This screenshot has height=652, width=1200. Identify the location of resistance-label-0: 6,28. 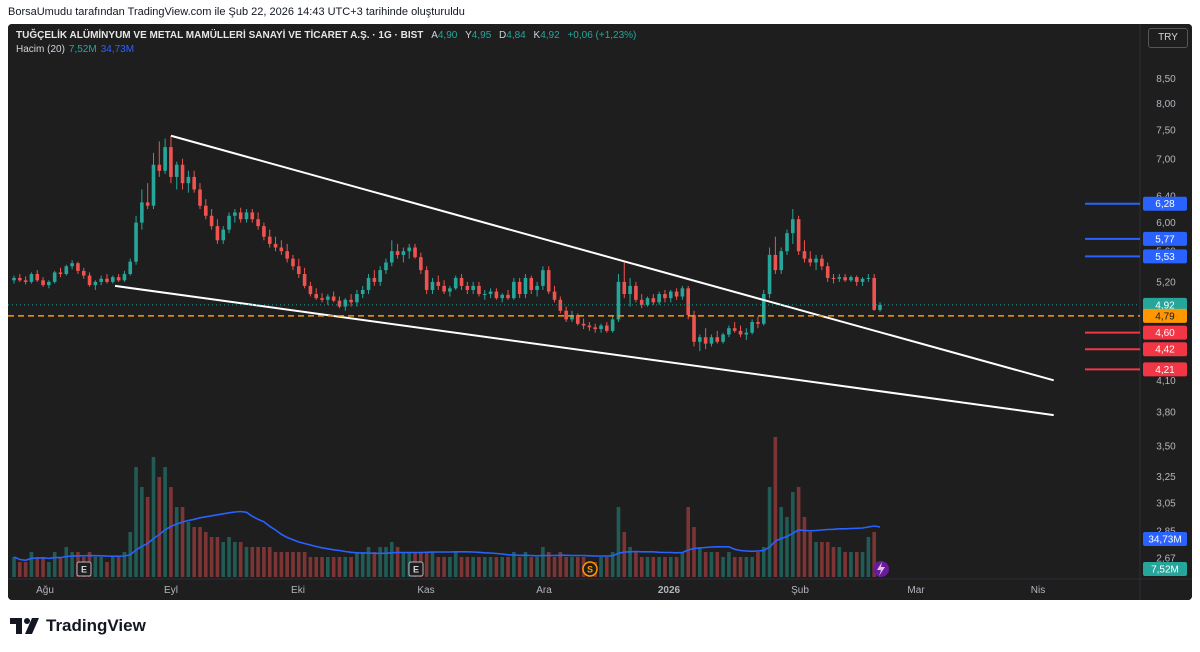
(1165, 204).